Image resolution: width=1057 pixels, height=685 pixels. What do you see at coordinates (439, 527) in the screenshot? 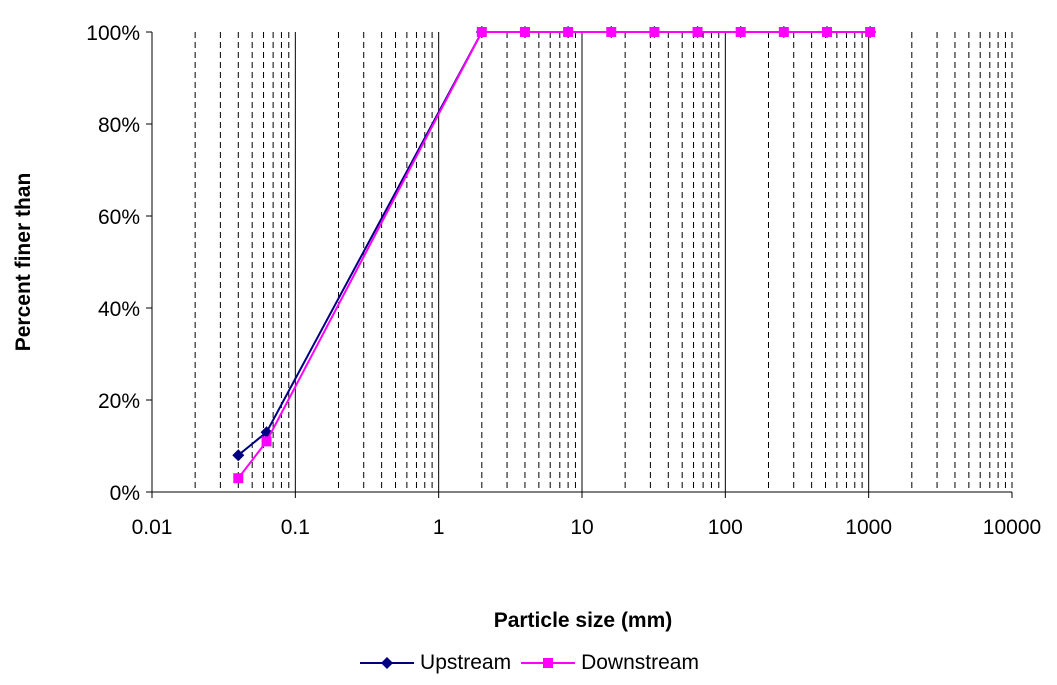
I see `x-tick-label: 1` at bounding box center [439, 527].